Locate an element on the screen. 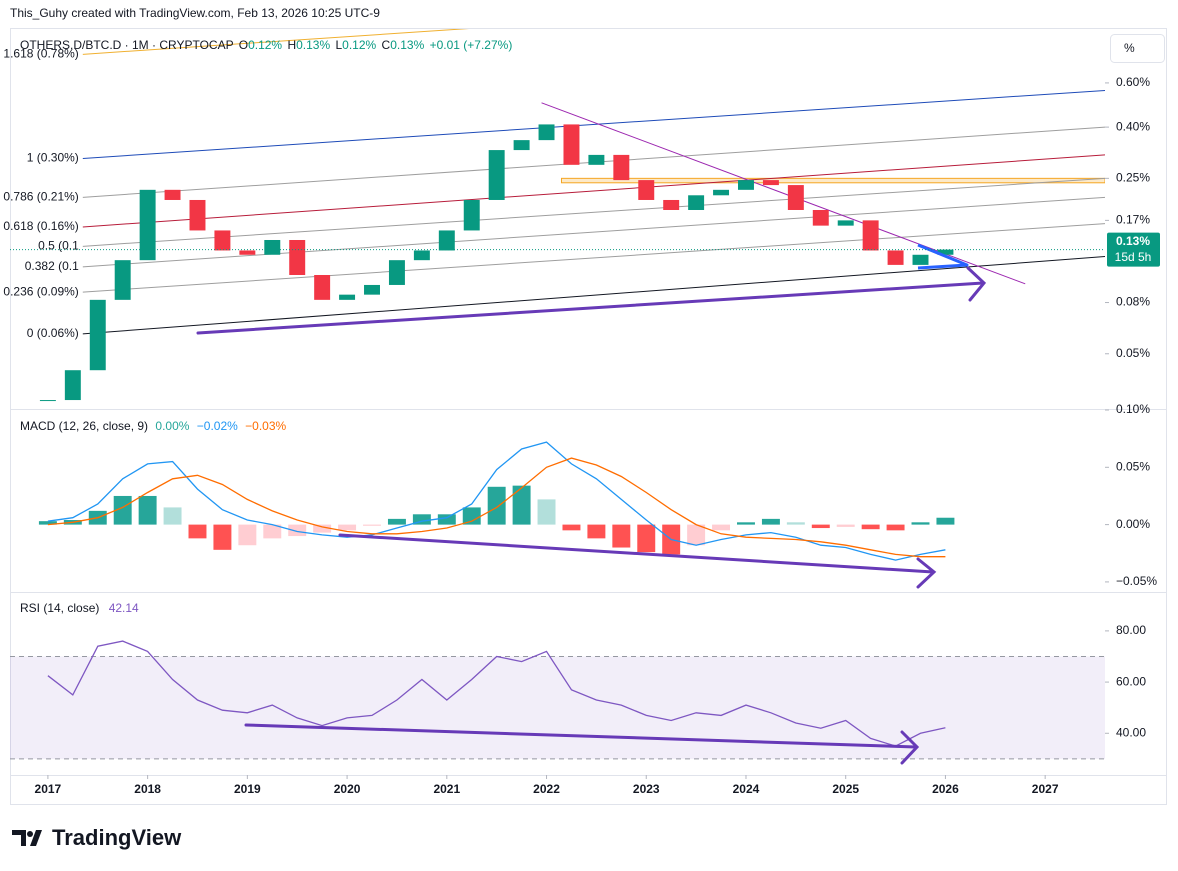  x-tick-label: 2018 is located at coordinates (147, 789).